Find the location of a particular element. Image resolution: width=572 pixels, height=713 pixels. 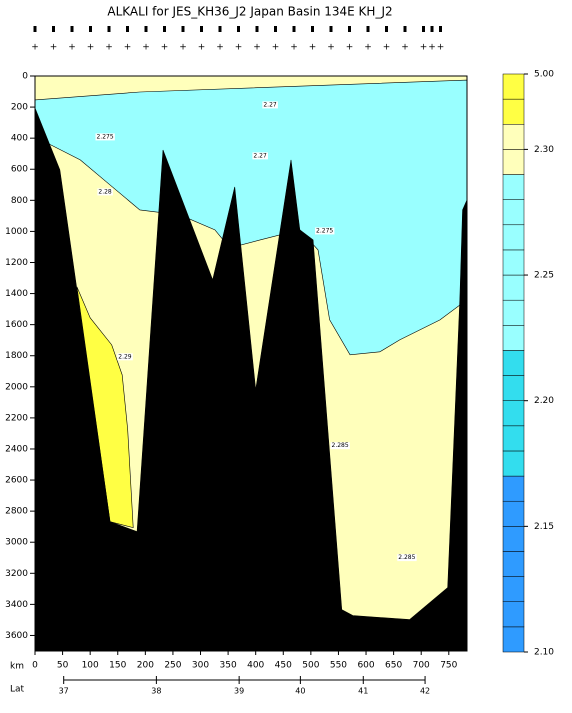

y-tick-label: 3000 is located at coordinates (16, 543).